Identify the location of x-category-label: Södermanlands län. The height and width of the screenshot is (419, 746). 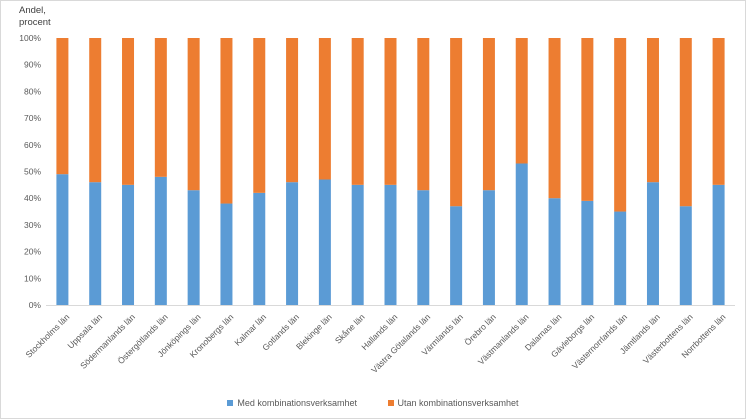
(107, 341).